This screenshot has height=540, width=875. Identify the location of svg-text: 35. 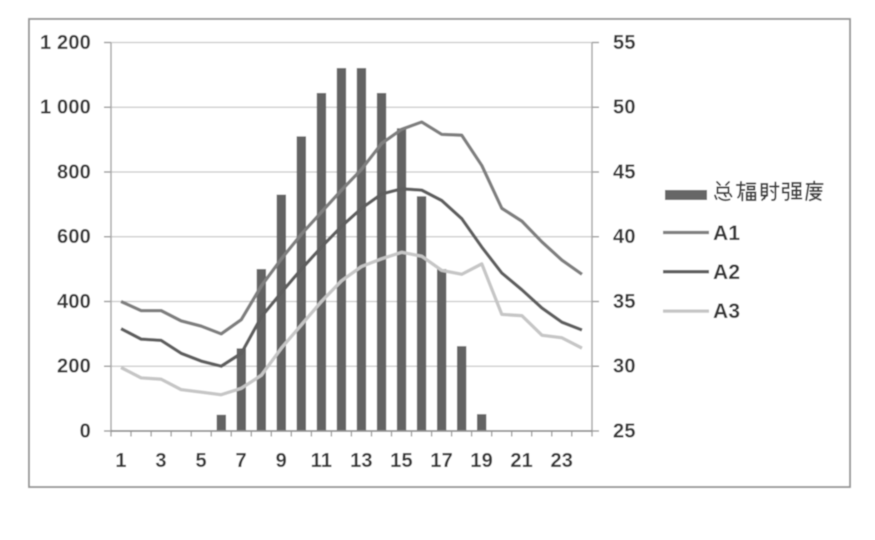
(624, 302).